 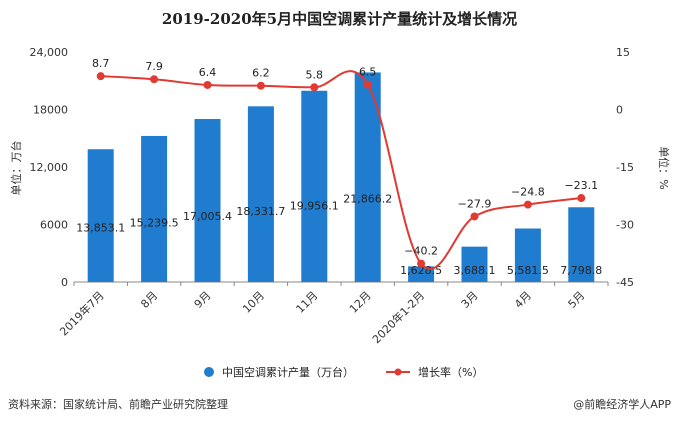 What do you see at coordinates (623, 52) in the screenshot?
I see `y2-tick-label: 15` at bounding box center [623, 52].